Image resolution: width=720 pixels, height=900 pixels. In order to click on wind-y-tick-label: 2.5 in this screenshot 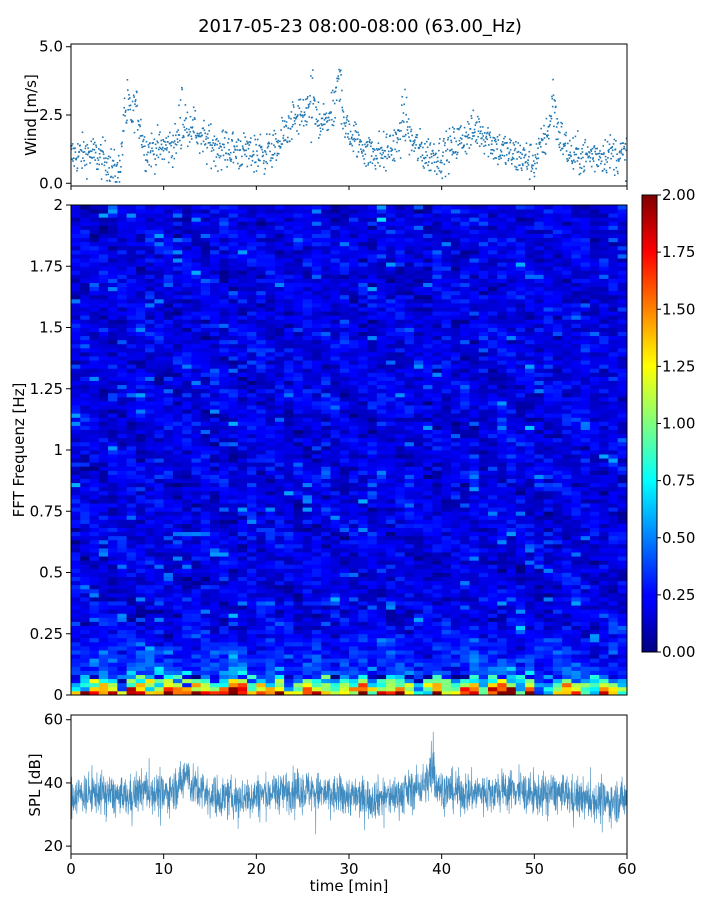, I will do `click(51, 115)`.